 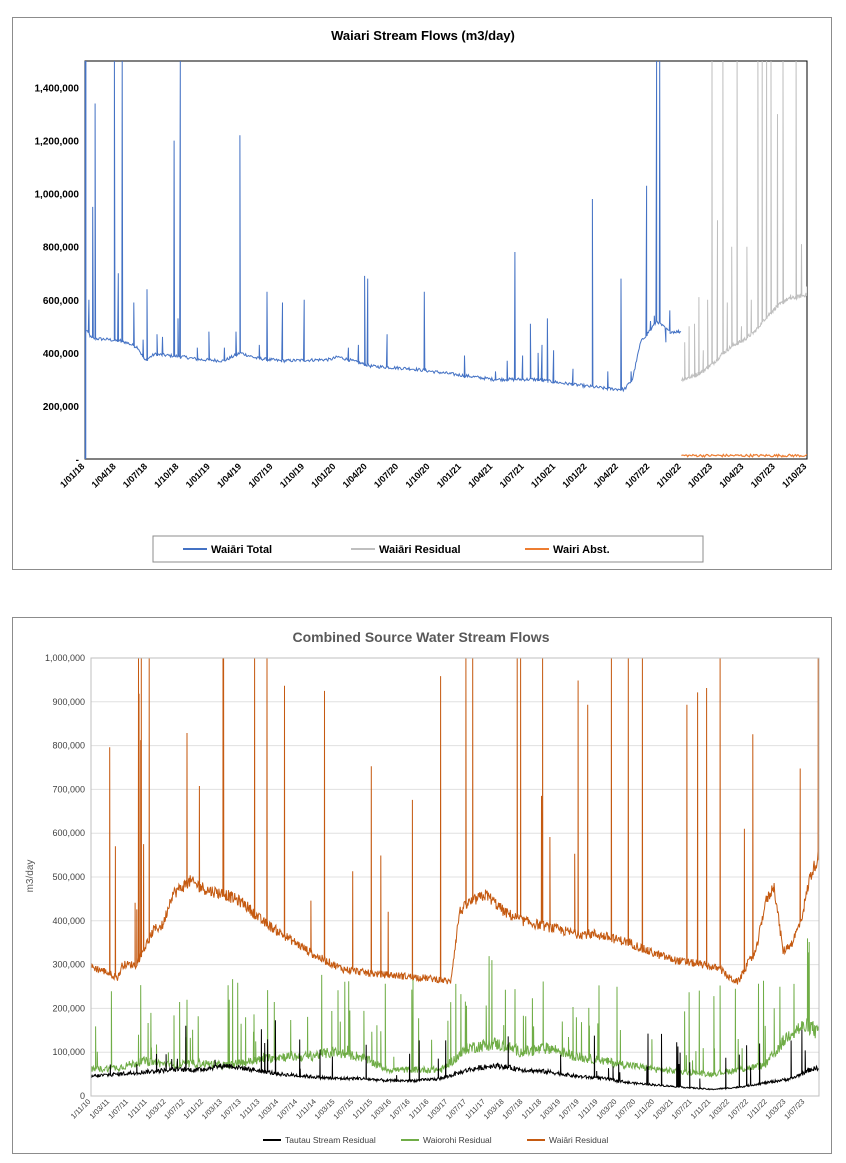 I want to click on chart1-x-tick-label: 1/10/23, so click(x=794, y=475).